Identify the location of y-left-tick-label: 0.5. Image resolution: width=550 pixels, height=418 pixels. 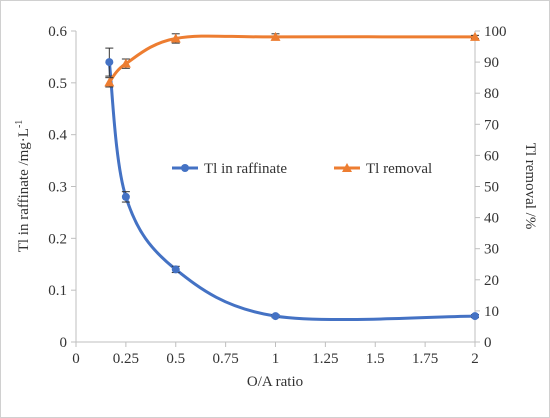
(57, 84).